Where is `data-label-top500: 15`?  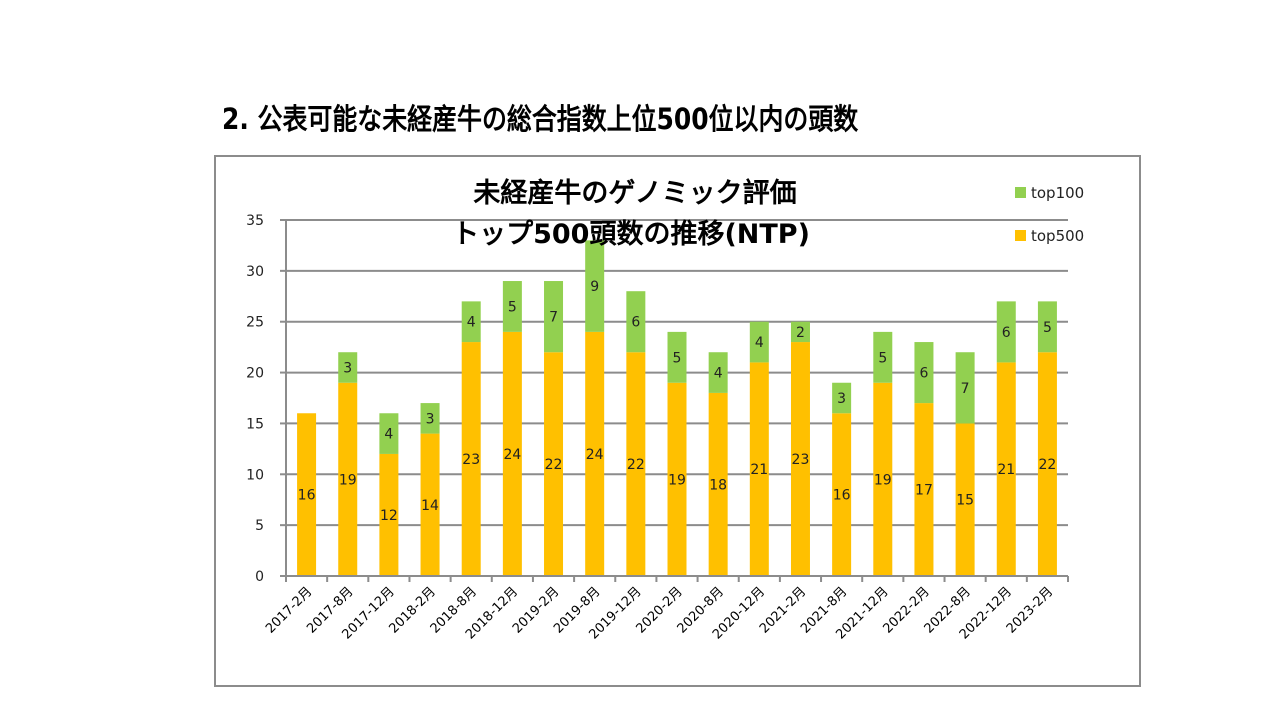 data-label-top500: 15 is located at coordinates (965, 501).